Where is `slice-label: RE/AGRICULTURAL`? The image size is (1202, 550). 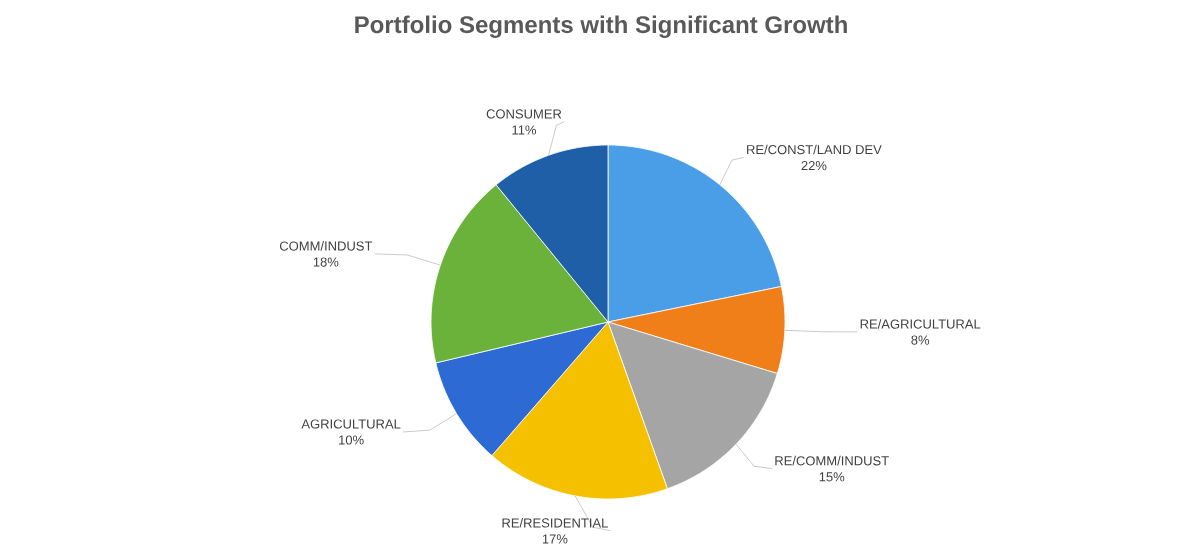 slice-label: RE/AGRICULTURAL is located at coordinates (920, 324).